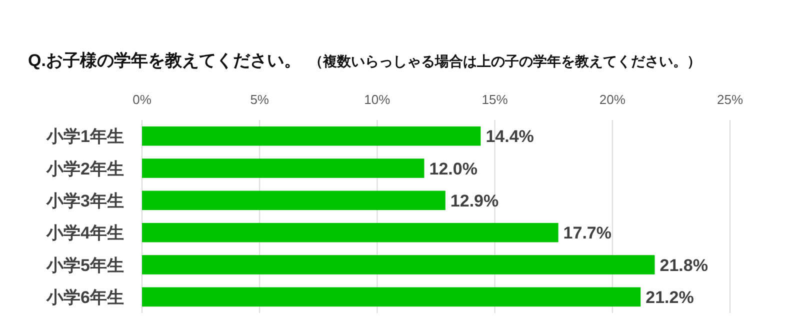  Describe the element at coordinates (85, 200) in the screenshot. I see `y-tick-label: 小学3年生` at that location.